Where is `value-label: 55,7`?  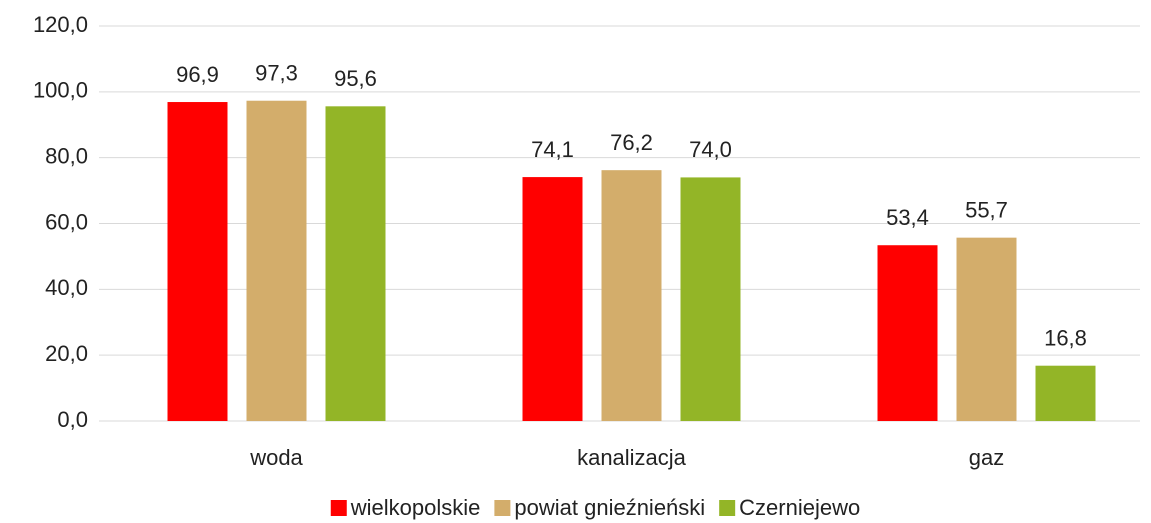
value-label: 55,7 is located at coordinates (986, 209).